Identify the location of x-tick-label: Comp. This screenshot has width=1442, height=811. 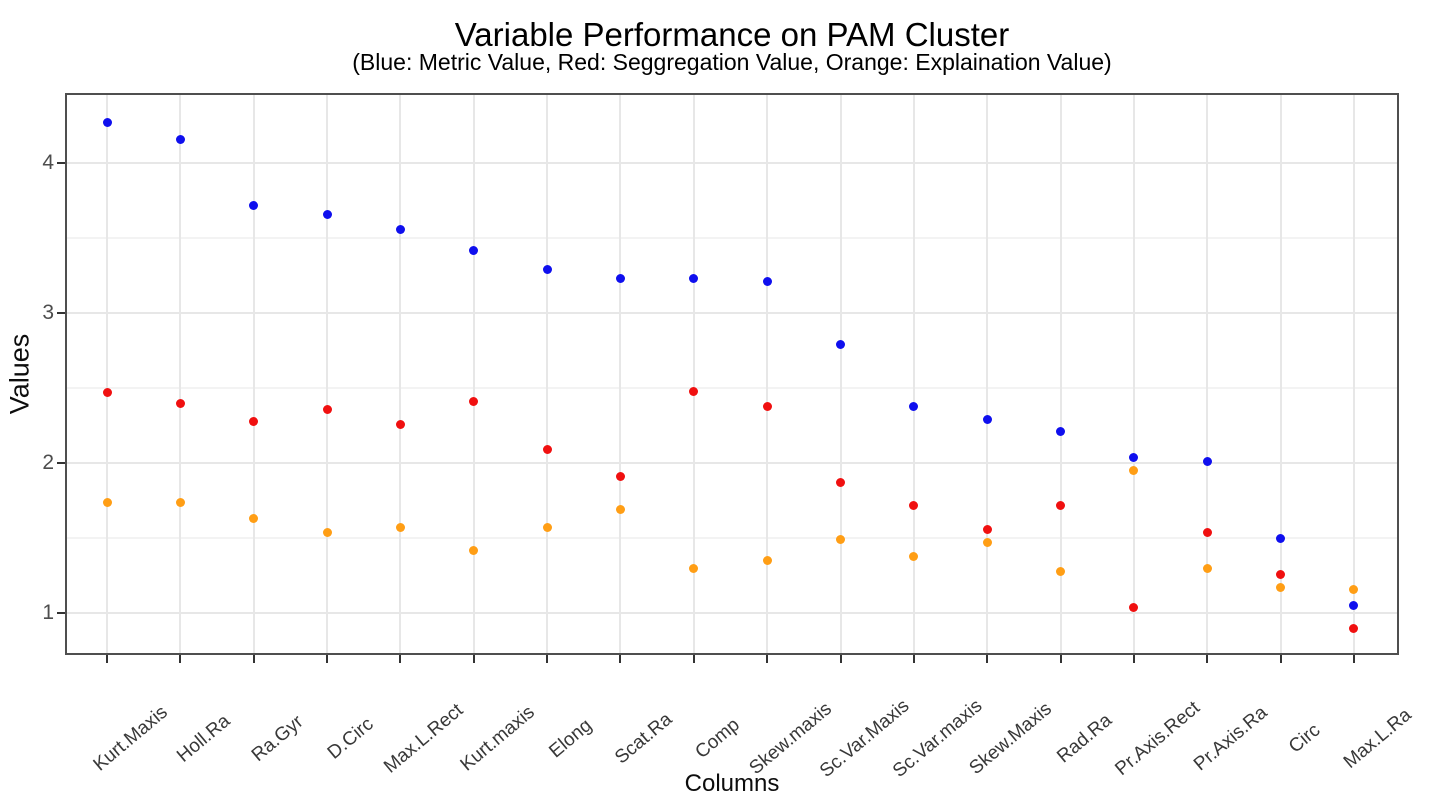
(717, 738).